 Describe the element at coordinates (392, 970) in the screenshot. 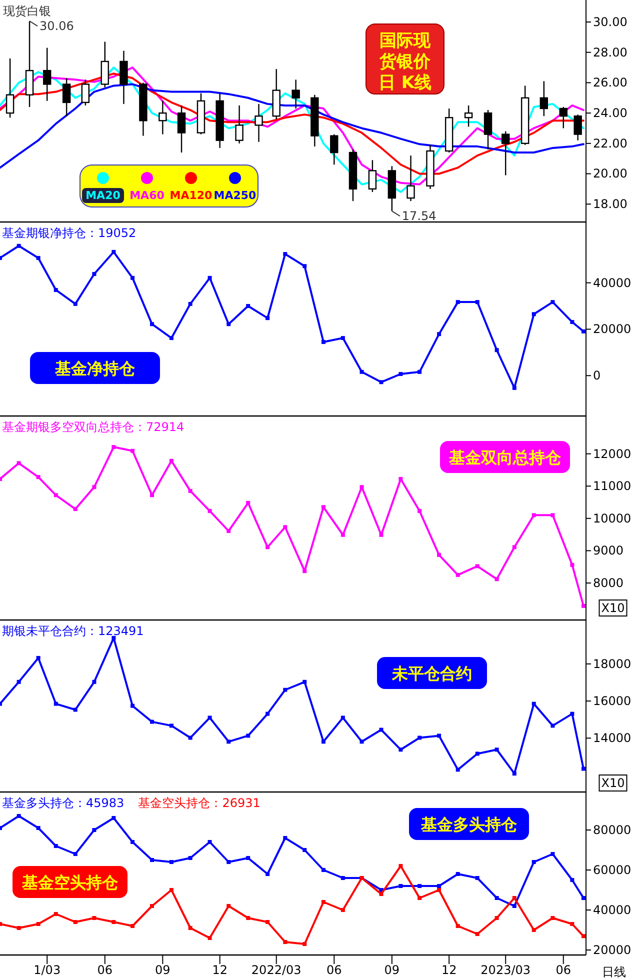

I see `x-tick-label: 09` at that location.